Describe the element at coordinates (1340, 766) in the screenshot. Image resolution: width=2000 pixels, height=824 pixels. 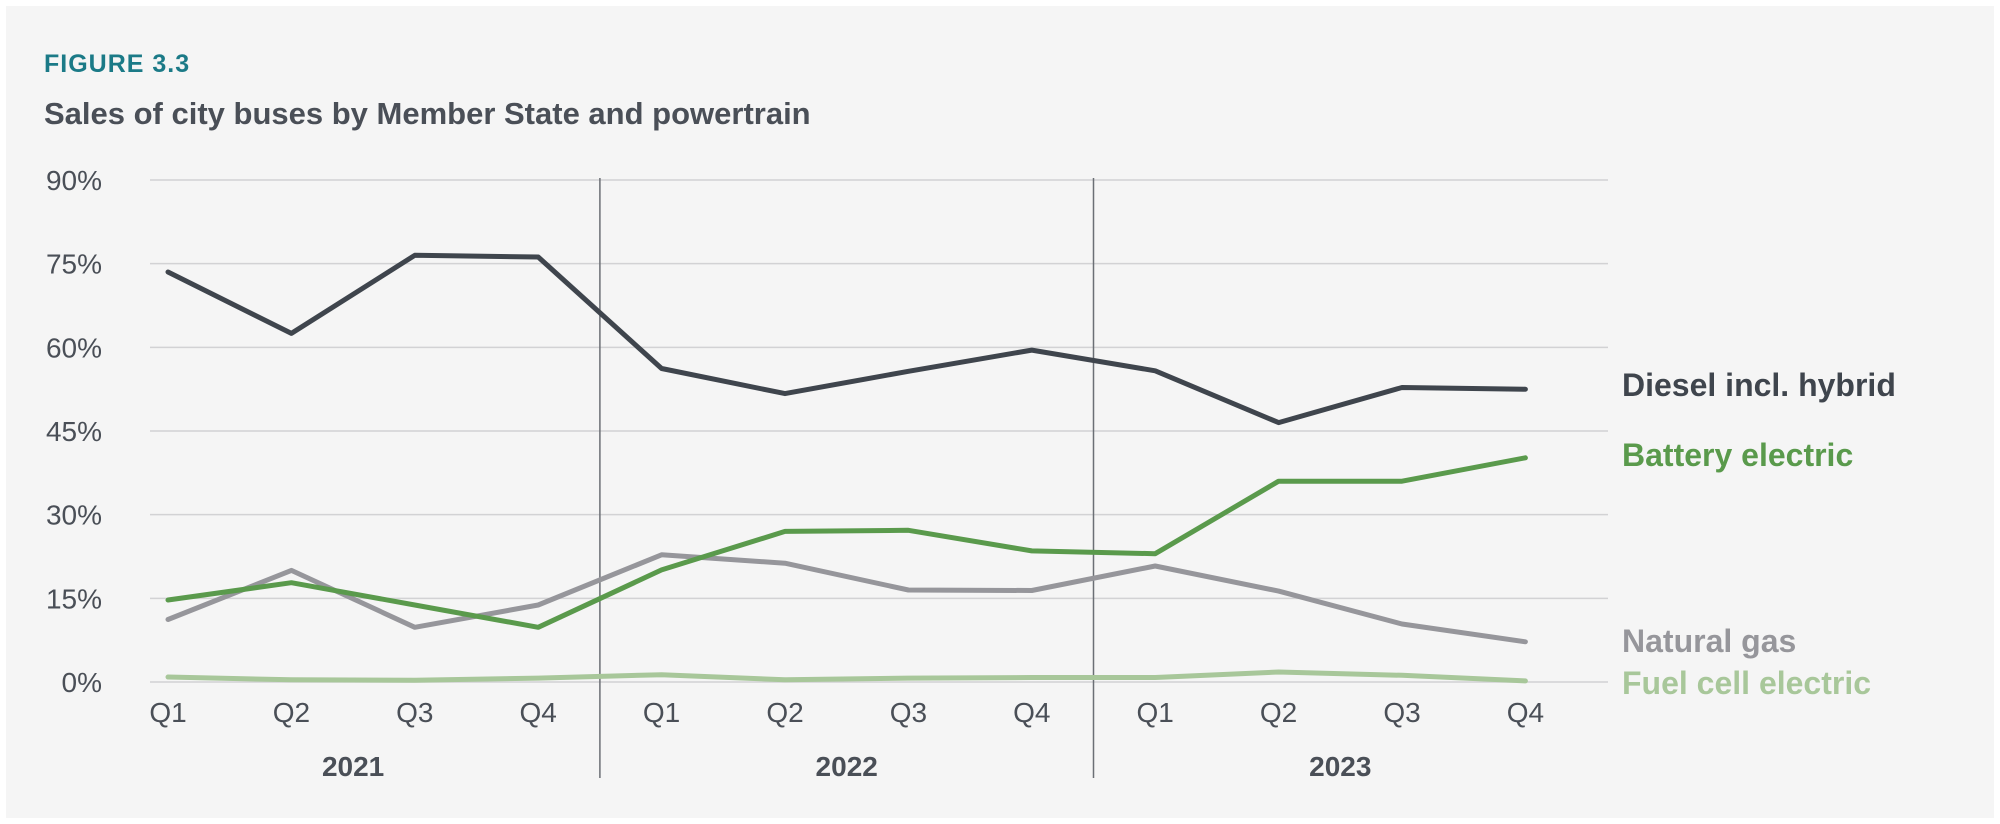
I see `year-label: 2023` at that location.